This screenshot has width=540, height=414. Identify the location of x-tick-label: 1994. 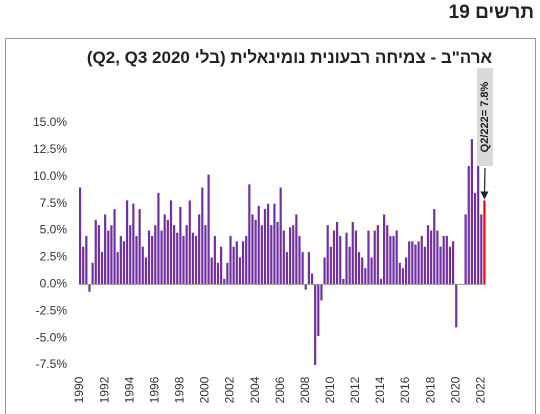
(129, 389).